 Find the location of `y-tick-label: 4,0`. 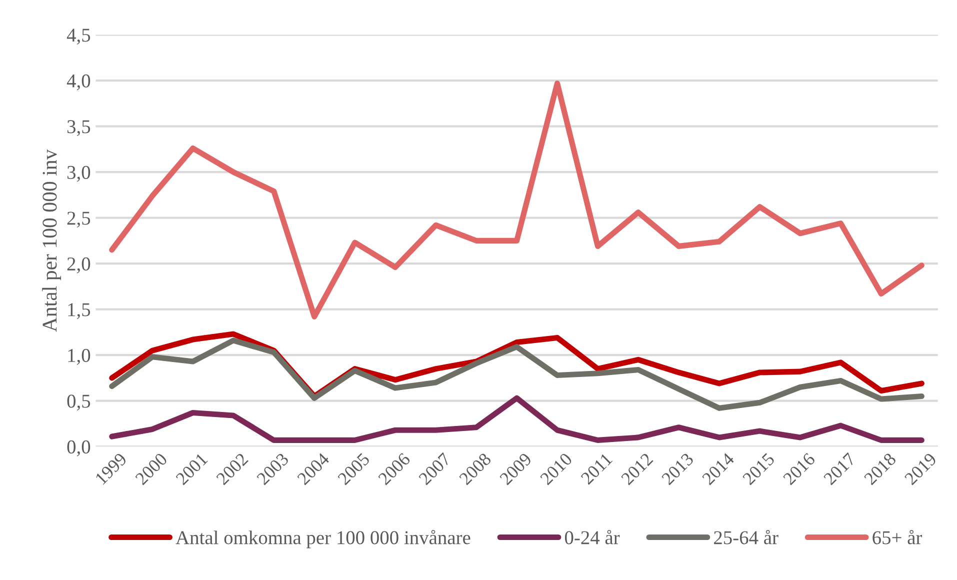

y-tick-label: 4,0 is located at coordinates (78, 82).